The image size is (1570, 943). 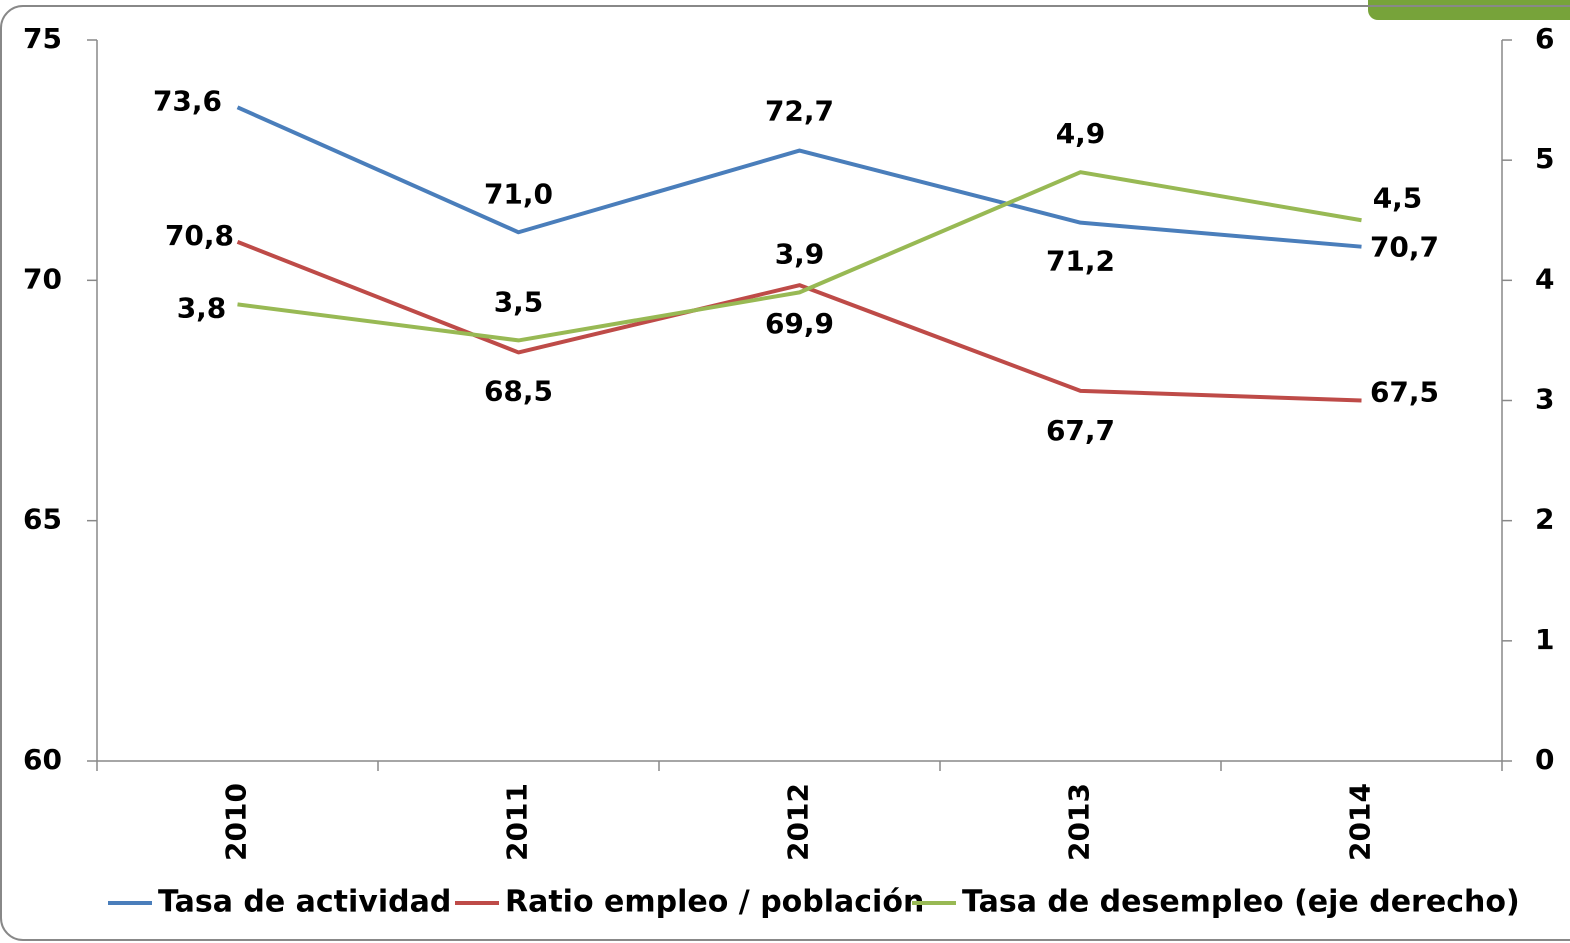 What do you see at coordinates (1544, 639) in the screenshot?
I see `y2-tick-label: 1` at bounding box center [1544, 639].